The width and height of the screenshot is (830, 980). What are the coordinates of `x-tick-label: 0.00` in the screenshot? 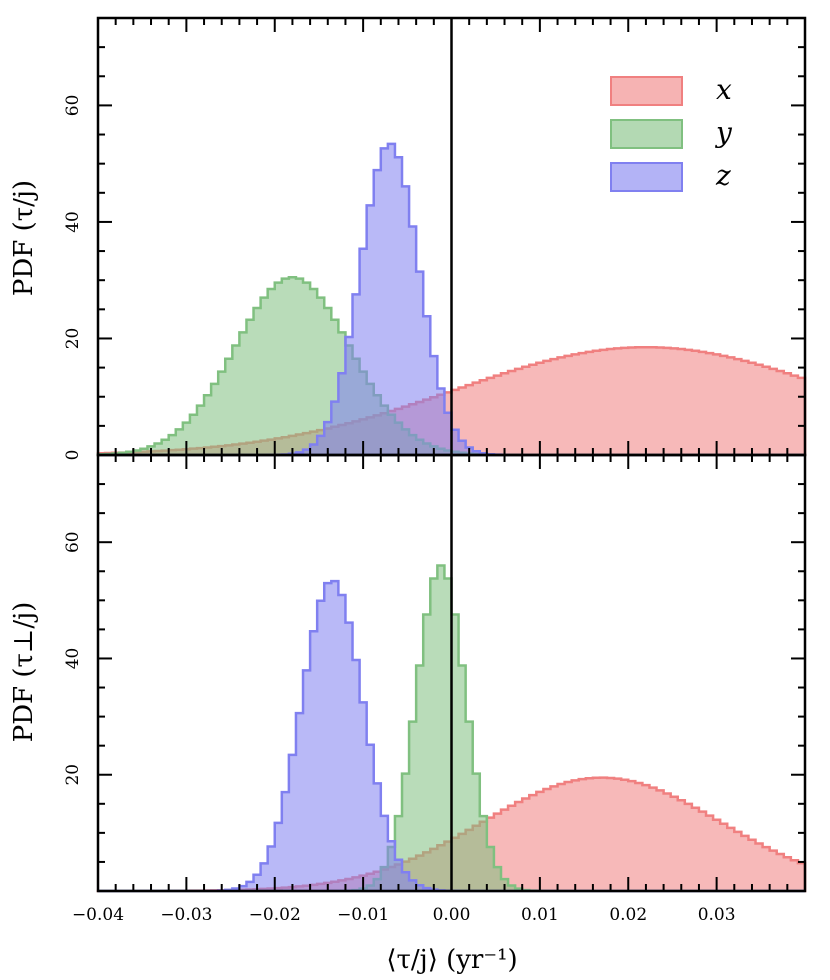 It's located at (452, 915).